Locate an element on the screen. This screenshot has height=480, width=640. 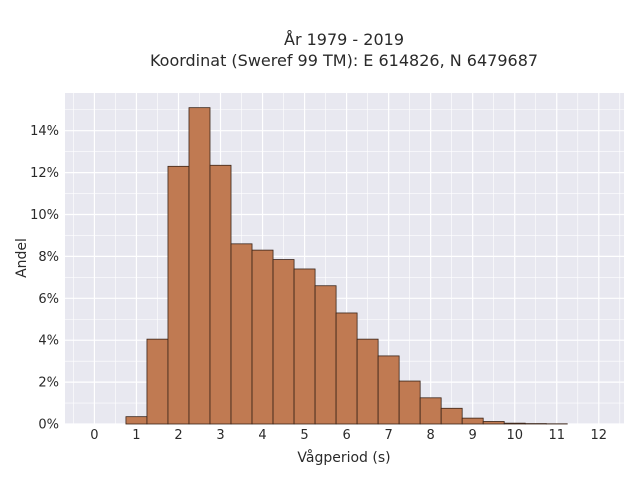
y-tick-label: 8% is located at coordinates (48, 257).